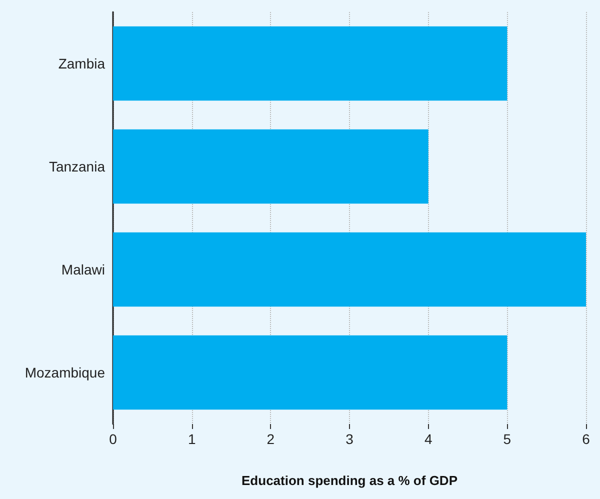 This screenshot has width=600, height=499. What do you see at coordinates (113, 439) in the screenshot?
I see `x-tick-label: 0` at bounding box center [113, 439].